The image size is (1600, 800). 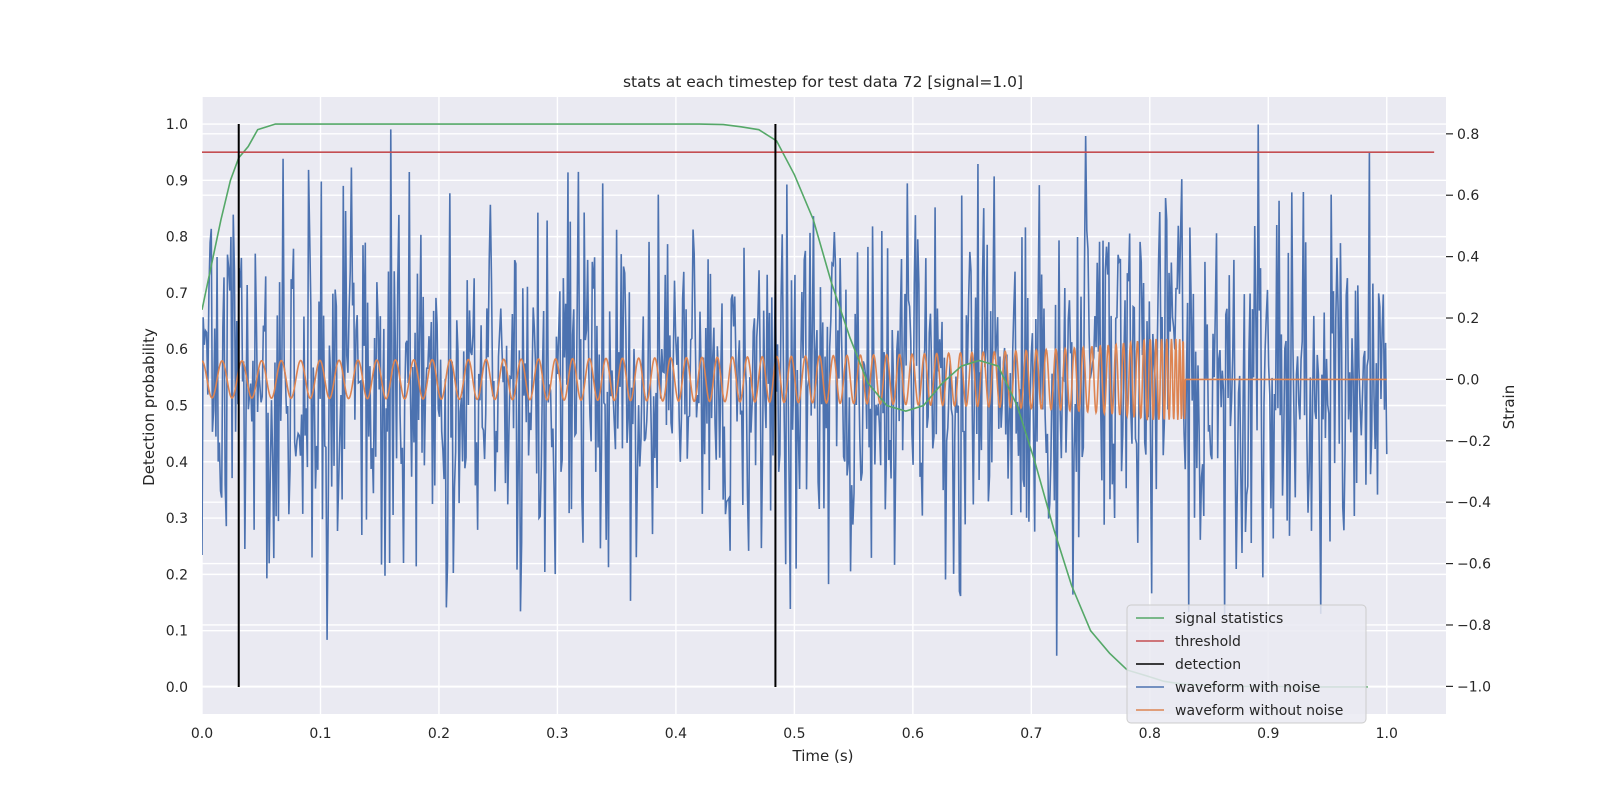 What do you see at coordinates (1474, 626) in the screenshot?
I see `right-y-tick-label: −0.8` at bounding box center [1474, 626].